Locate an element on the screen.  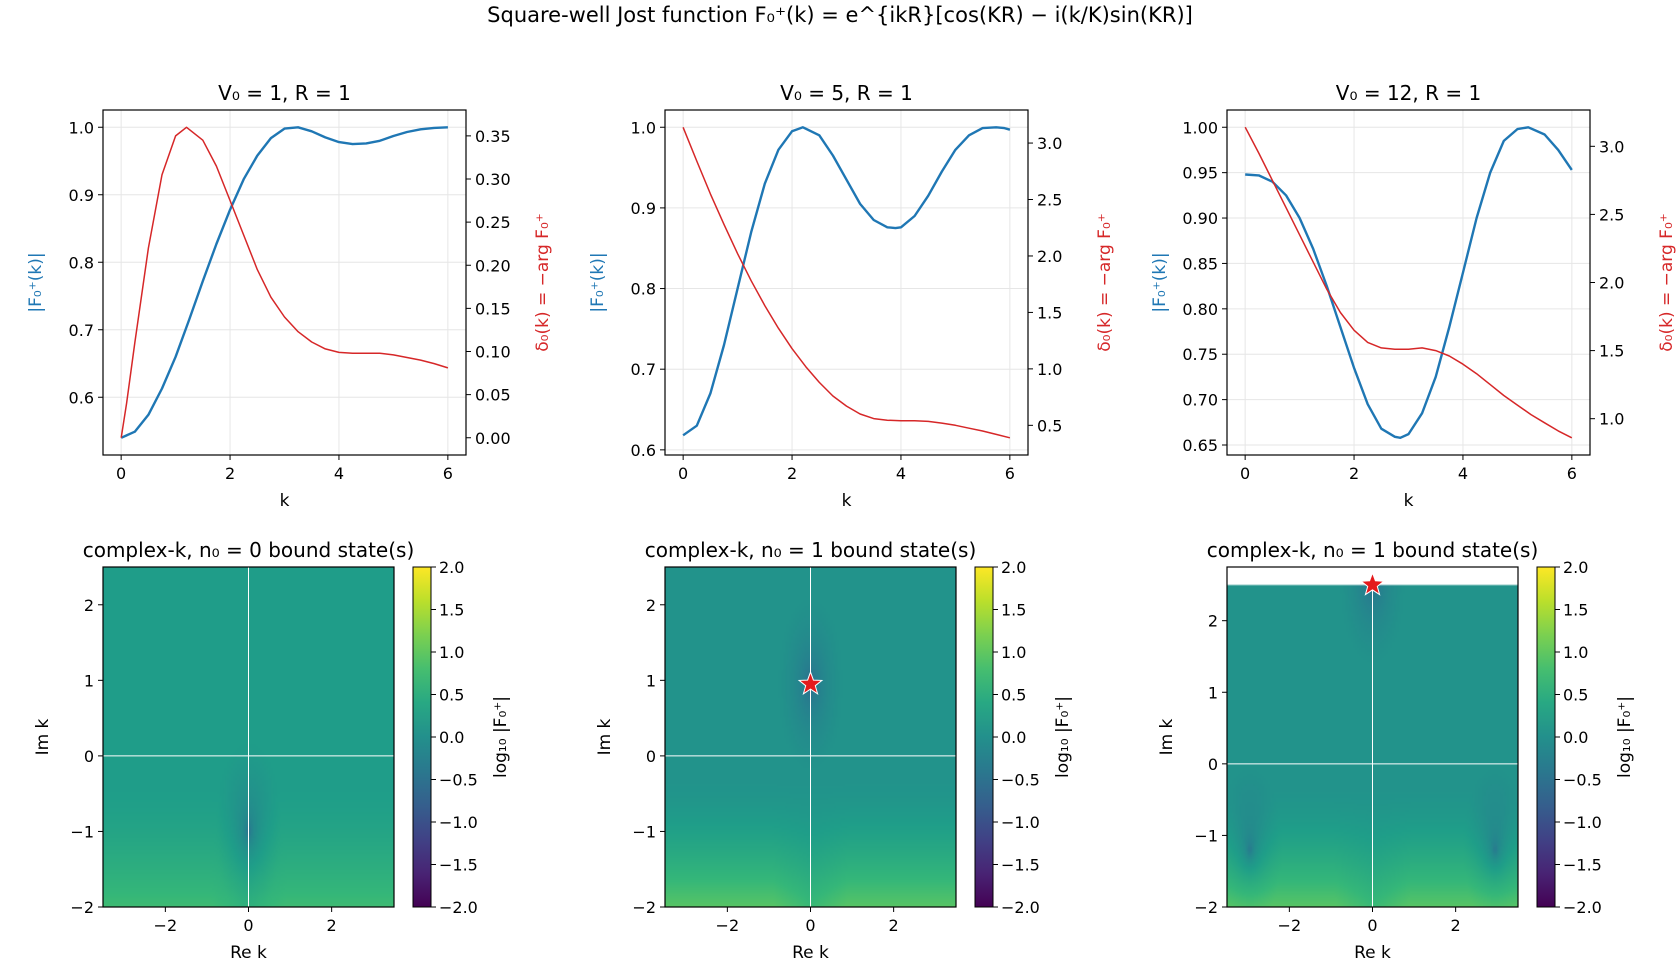
y-right-tick-label: 3.0 is located at coordinates (1611, 146).